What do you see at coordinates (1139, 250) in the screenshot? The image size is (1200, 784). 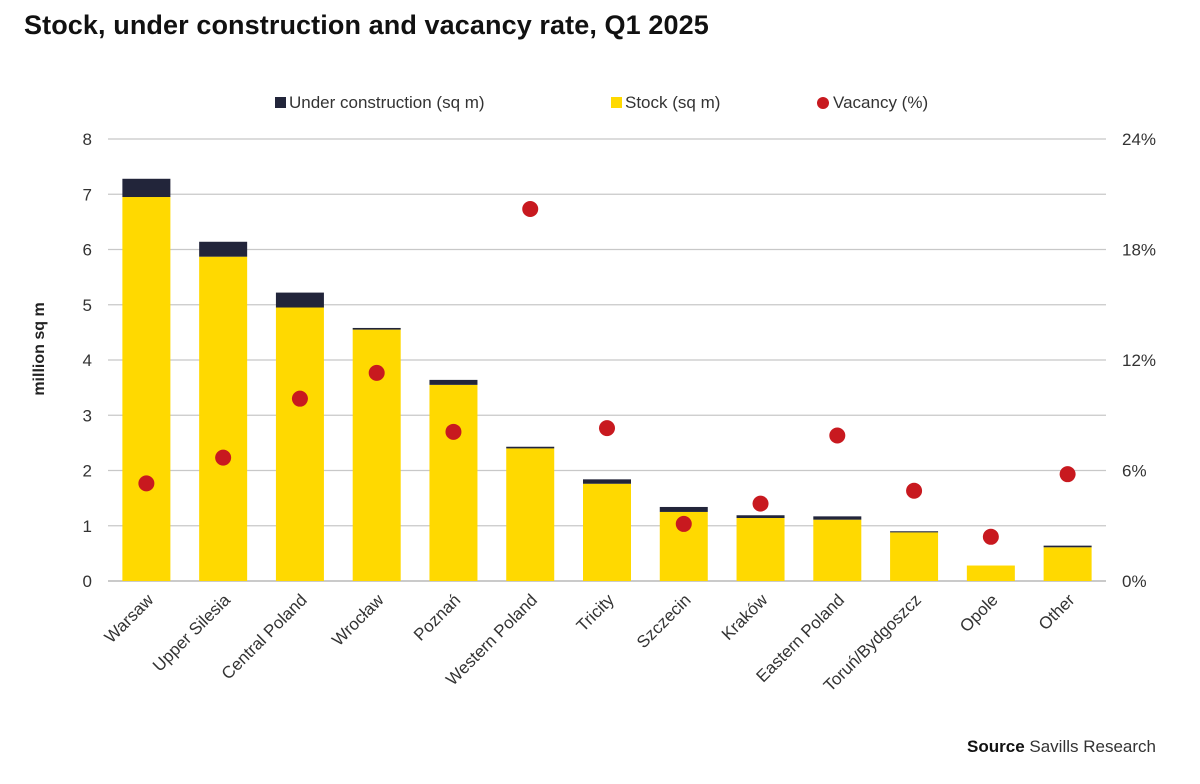 I see `y2-tick-label: 18%` at bounding box center [1139, 250].